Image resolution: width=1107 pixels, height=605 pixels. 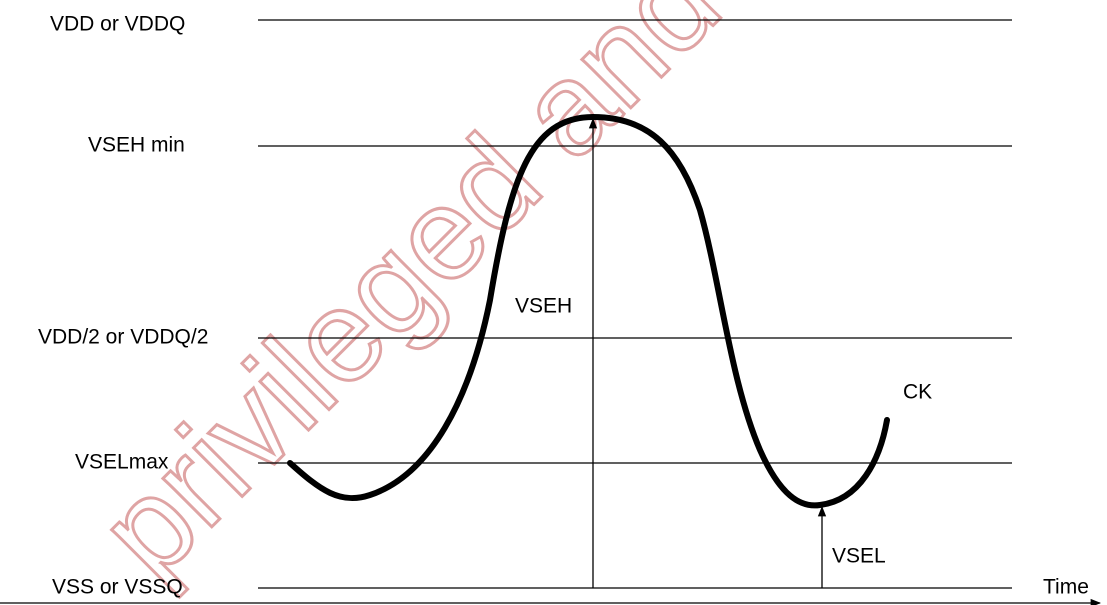 I want to click on level-label: VDD or VDDQ, so click(x=117, y=24).